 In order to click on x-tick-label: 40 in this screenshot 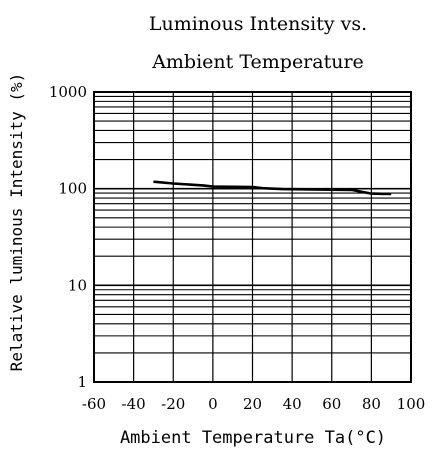, I will do `click(292, 404)`.